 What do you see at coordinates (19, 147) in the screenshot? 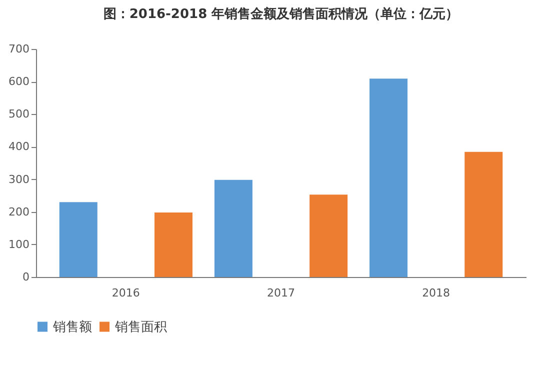
I see `y-tick-label: 400` at bounding box center [19, 147].